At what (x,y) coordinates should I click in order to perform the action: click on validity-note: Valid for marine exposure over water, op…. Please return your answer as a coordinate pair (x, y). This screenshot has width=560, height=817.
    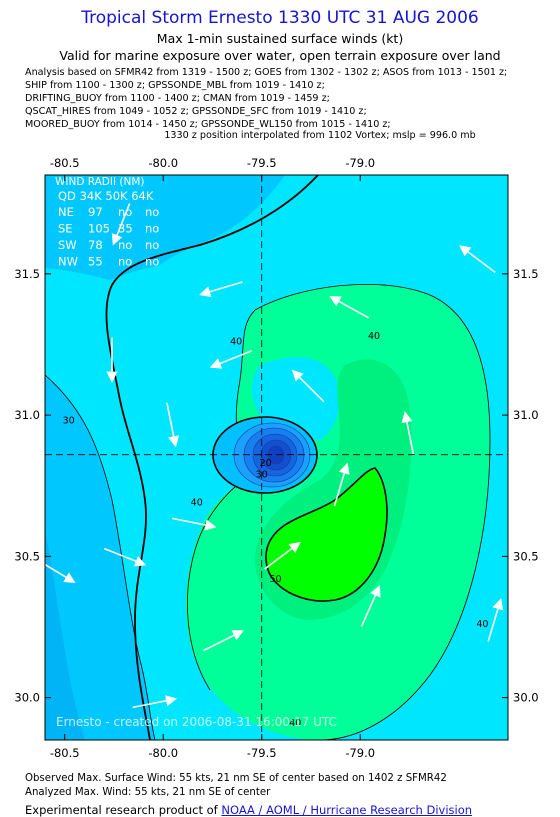
    Looking at the image, I should click on (280, 55).